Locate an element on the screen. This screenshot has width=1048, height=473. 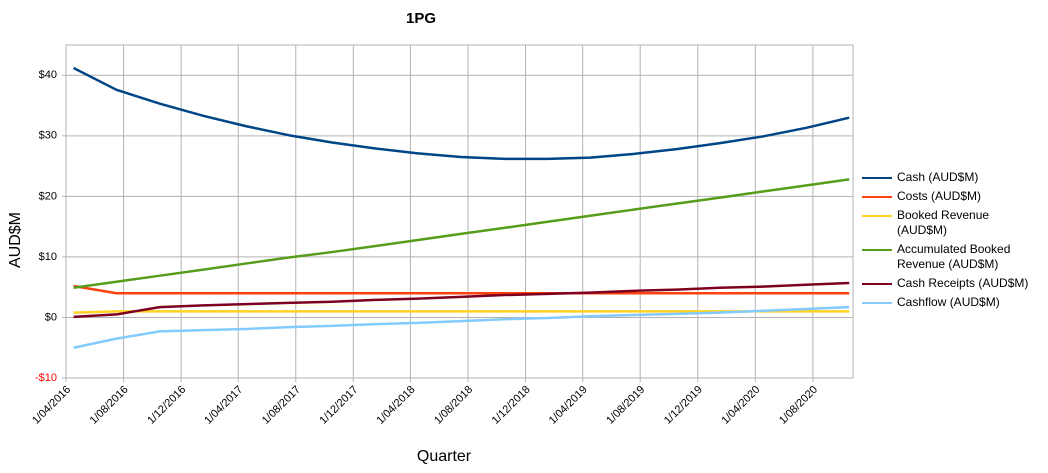
x-tick-label: 1/08/2020 is located at coordinates (798, 405).